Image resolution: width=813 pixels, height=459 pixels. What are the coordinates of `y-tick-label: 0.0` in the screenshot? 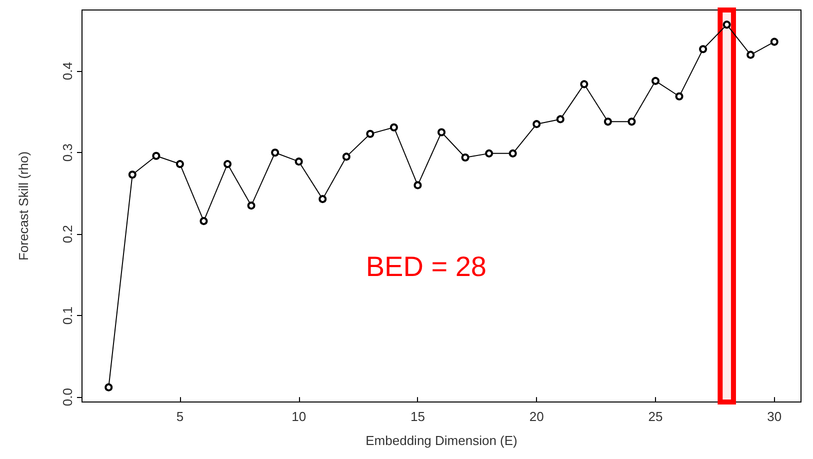 It's located at (67, 397).